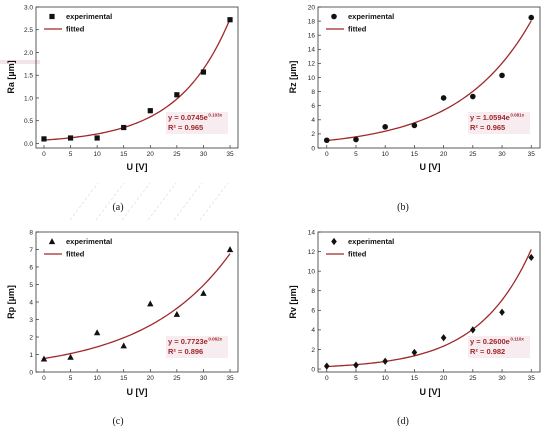 Image resolution: width=550 pixels, height=434 pixels. Describe the element at coordinates (31, 355) in the screenshot. I see `y-tick-label: 1` at that location.